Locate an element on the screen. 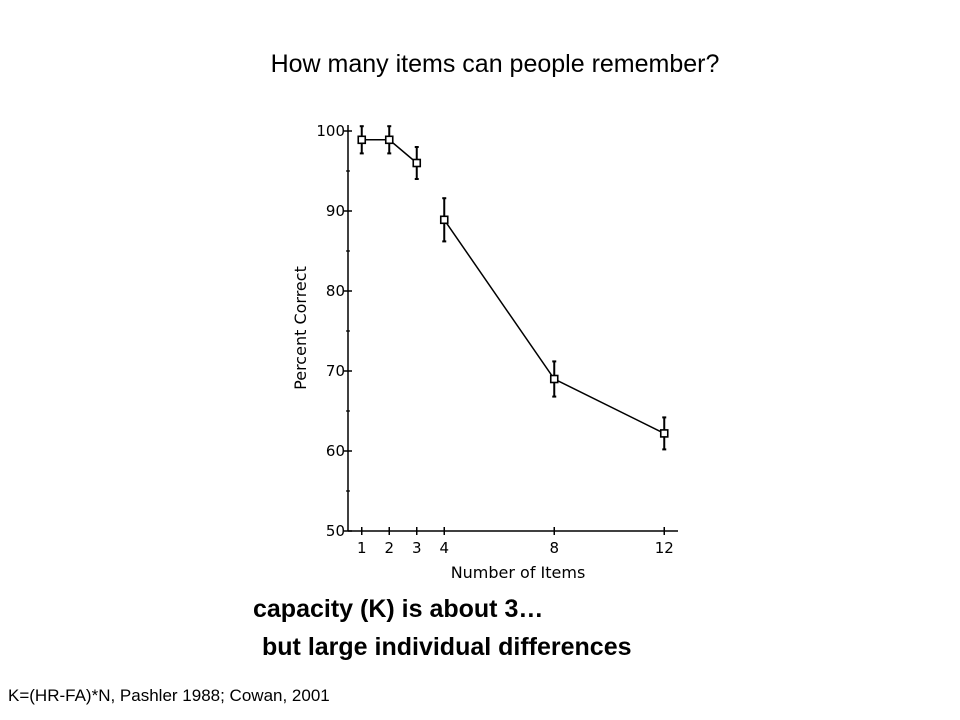 The image size is (960, 720). y-tick-label: 50 is located at coordinates (335, 531).